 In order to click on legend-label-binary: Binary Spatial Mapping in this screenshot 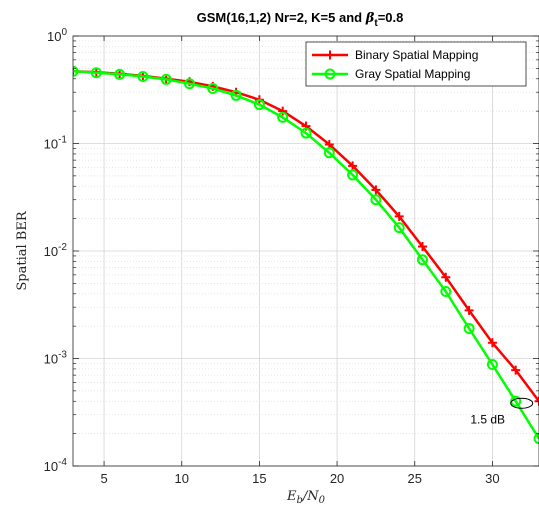, I will do `click(416, 55)`.